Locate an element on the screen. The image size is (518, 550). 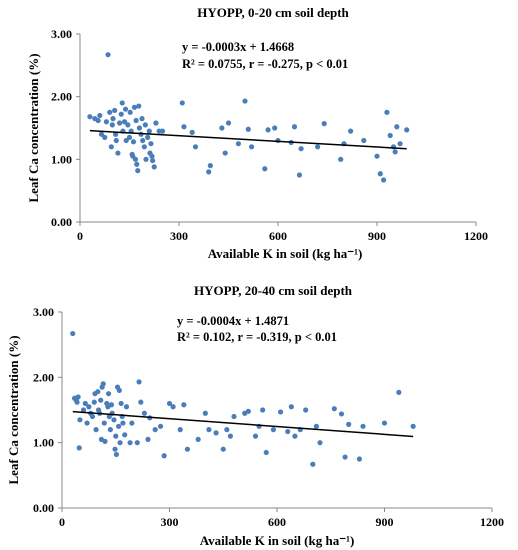
y-ticks: 0.00 1.00 2.00 3.00 is located at coordinates (65, 128).